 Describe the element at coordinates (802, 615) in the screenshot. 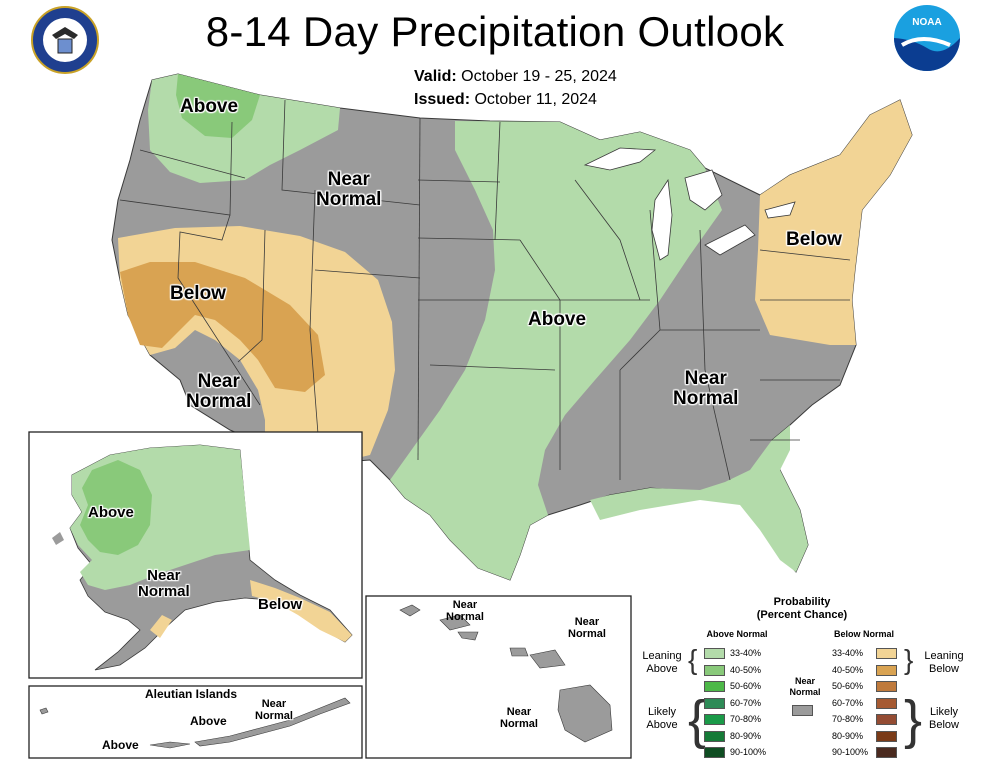

I see `legend-subtitle: (Percent Chance)` at that location.